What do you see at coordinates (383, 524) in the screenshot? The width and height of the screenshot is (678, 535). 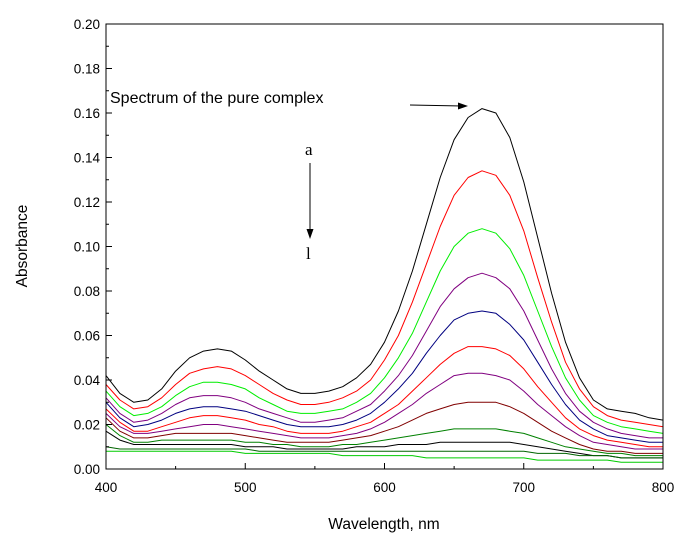 I see `x-axis-label: Wavelength, nm` at bounding box center [383, 524].